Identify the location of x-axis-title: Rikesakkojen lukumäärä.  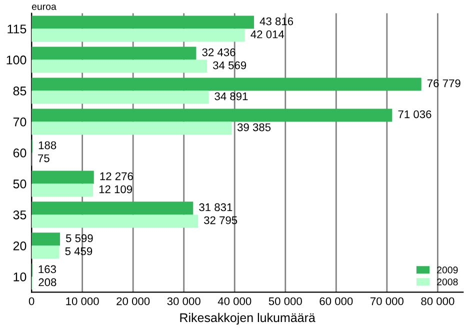
(248, 318).